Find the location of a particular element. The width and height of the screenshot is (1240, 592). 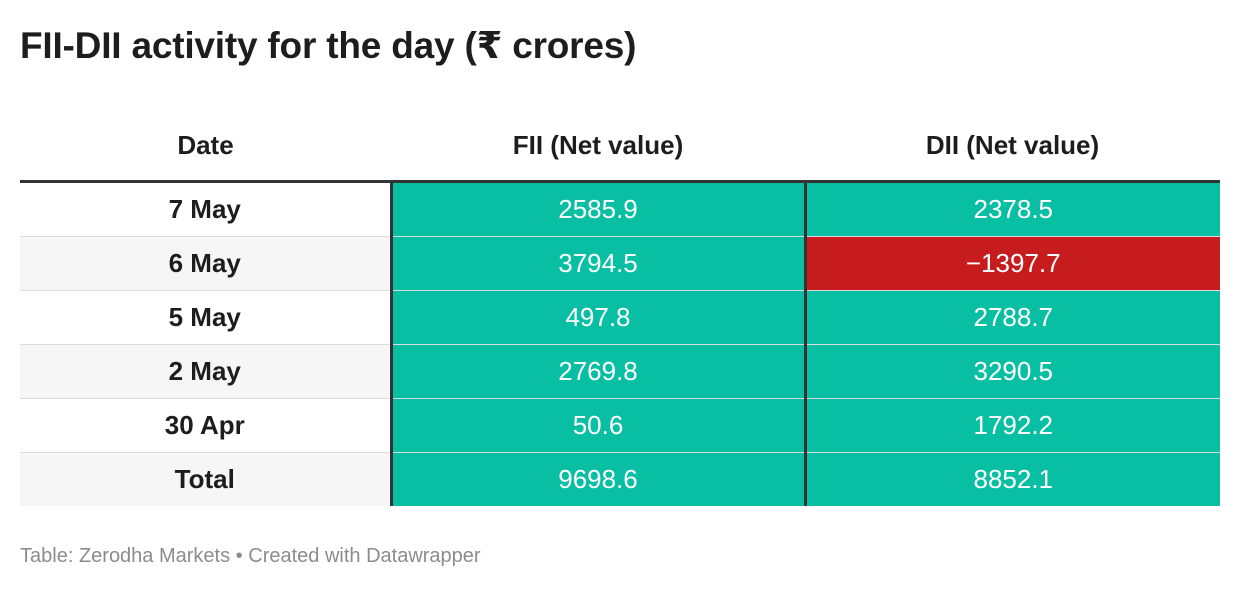

dii-value-cell: −1397.7 is located at coordinates (1011, 263).